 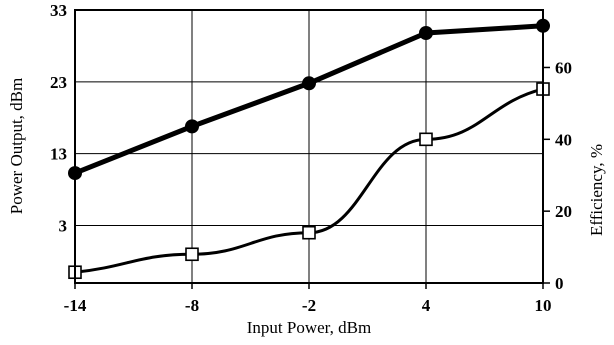 What do you see at coordinates (58, 82) in the screenshot?
I see `y-tick-left-2: 23` at bounding box center [58, 82].